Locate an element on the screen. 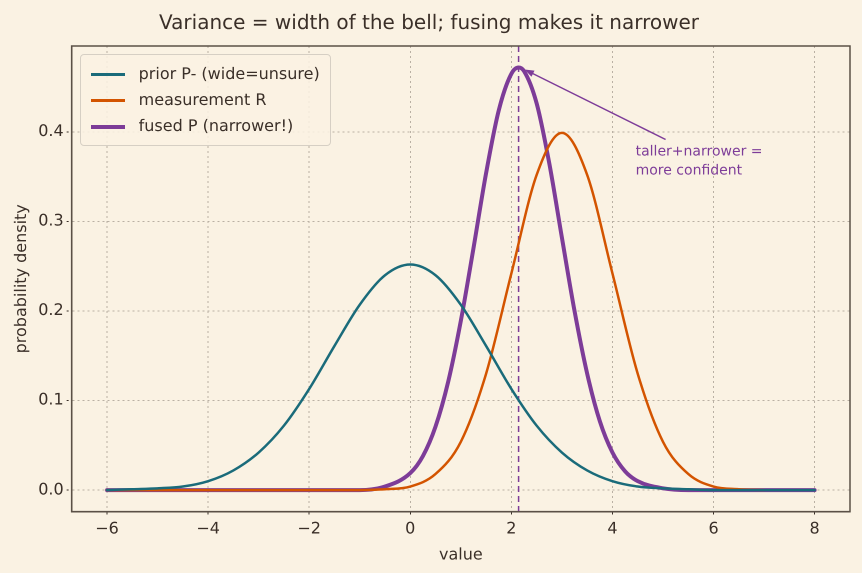 This screenshot has height=573, width=862. legend-label: measurement R is located at coordinates (202, 99).